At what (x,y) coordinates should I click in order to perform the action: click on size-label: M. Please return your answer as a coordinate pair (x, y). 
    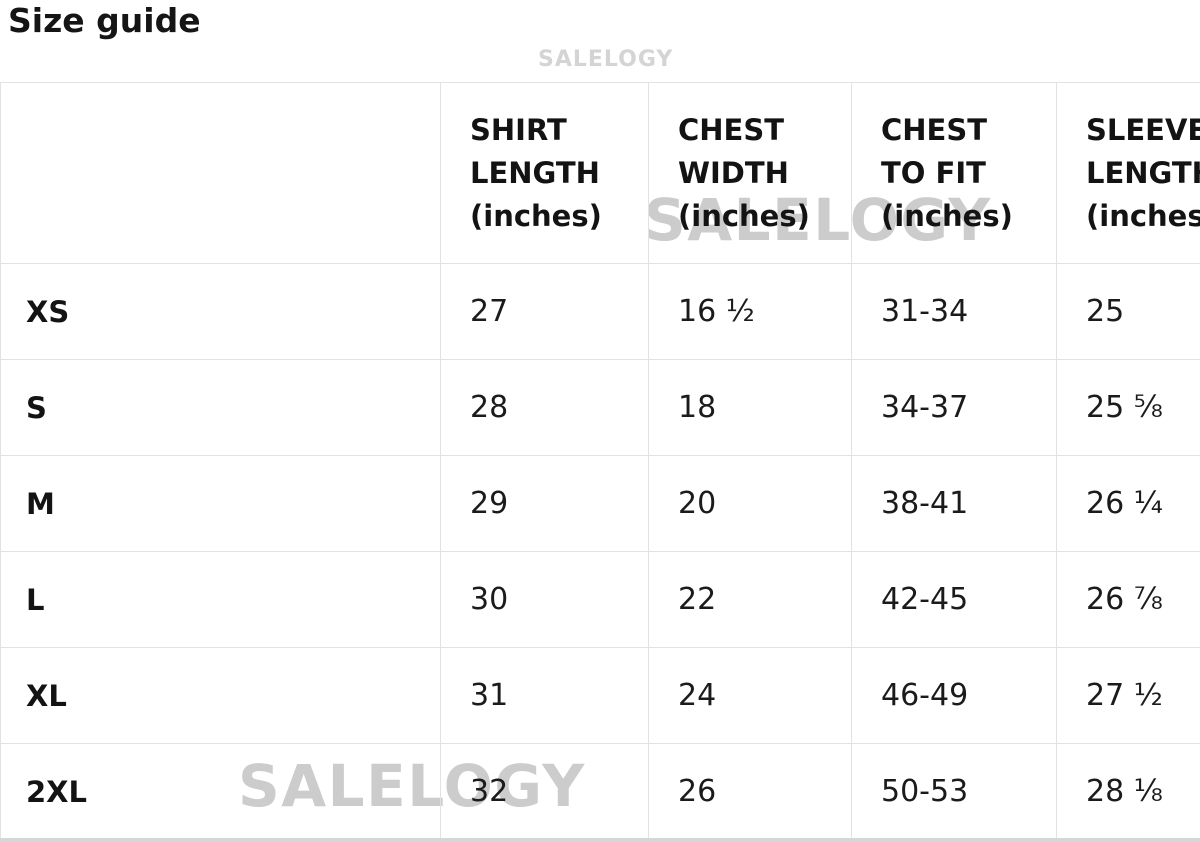
    Looking at the image, I should click on (220, 503).